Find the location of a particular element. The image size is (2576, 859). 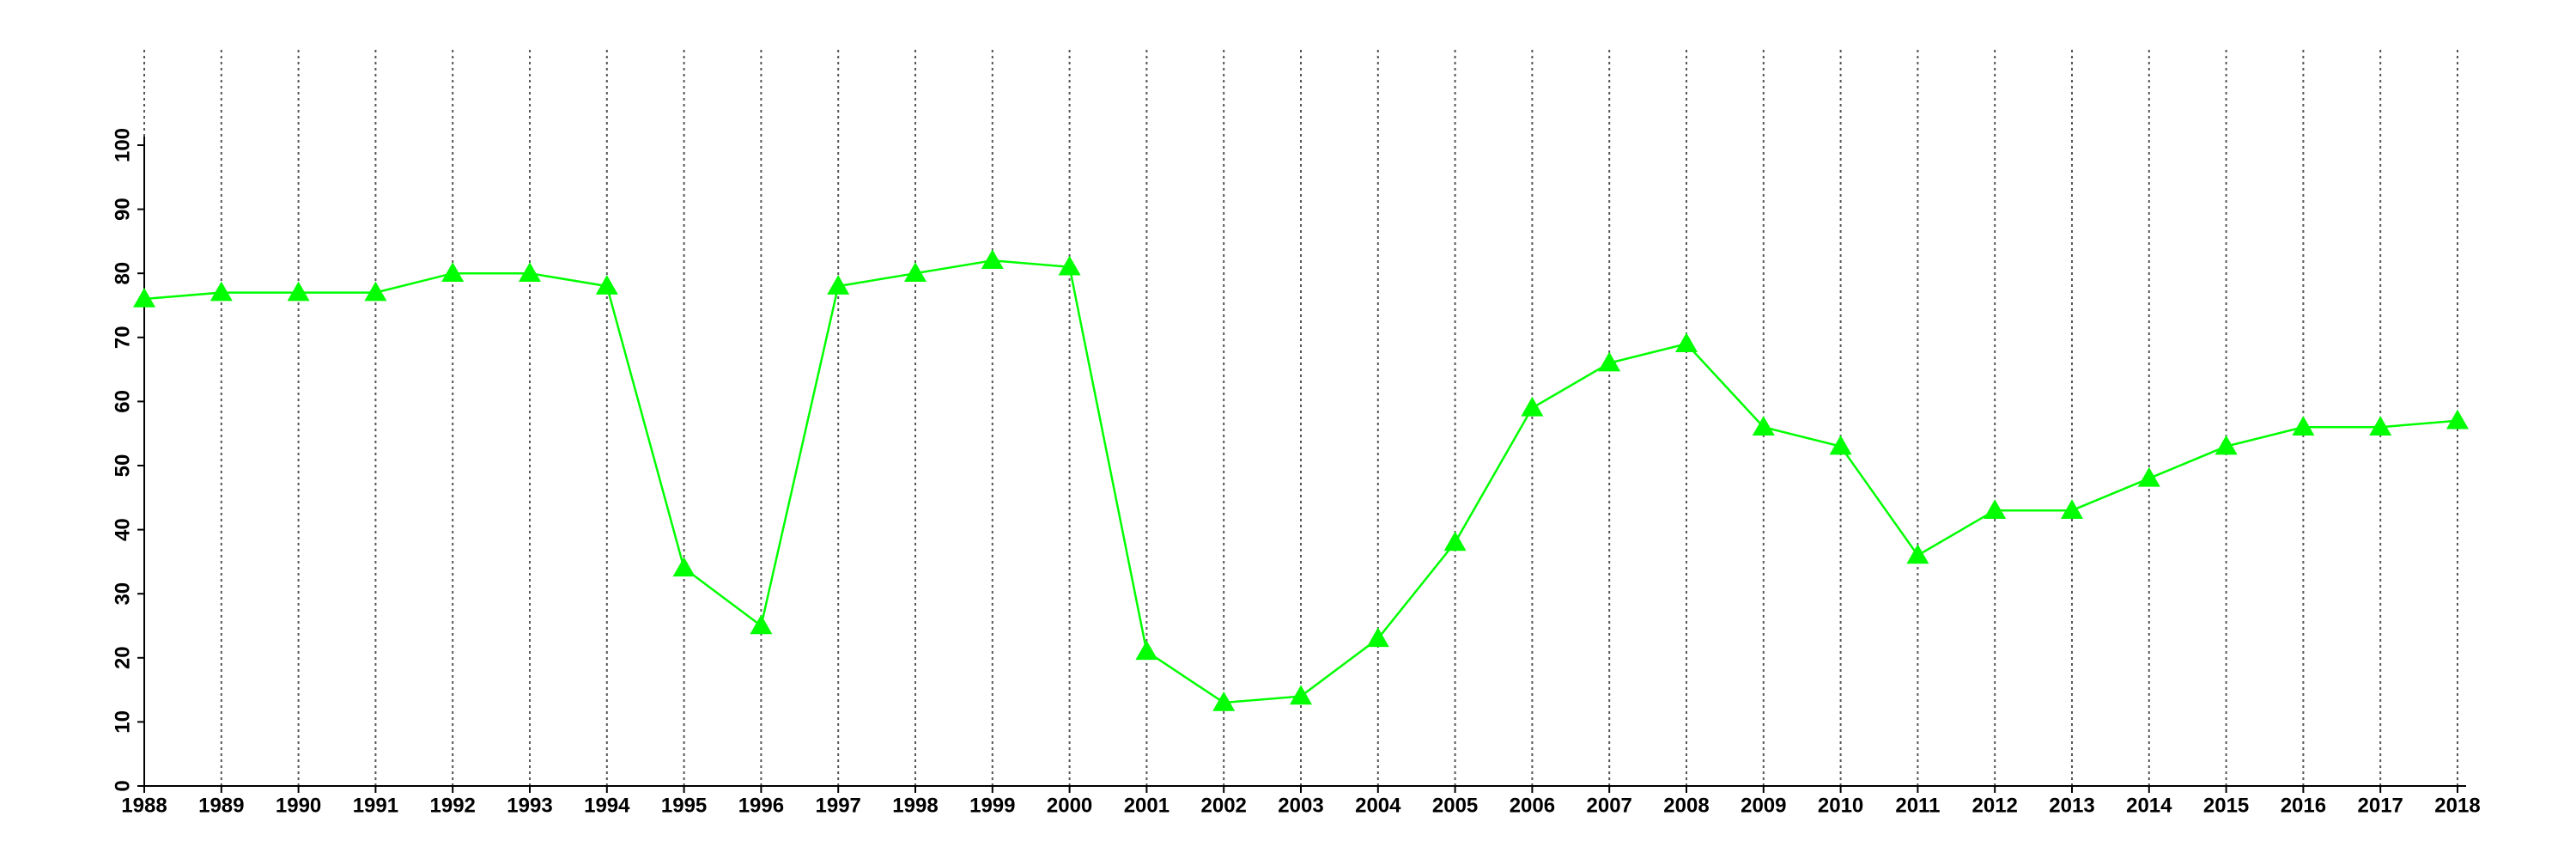

x-tick-label: 1988 is located at coordinates (144, 806).